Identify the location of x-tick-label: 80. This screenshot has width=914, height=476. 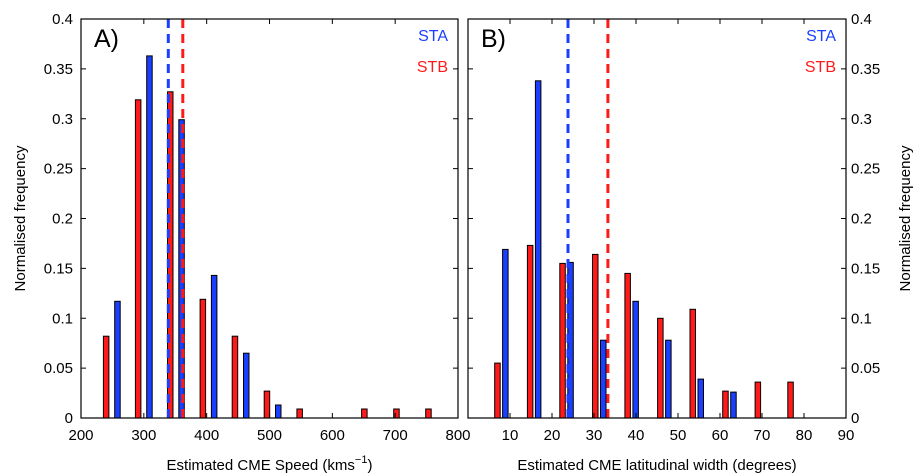
(804, 435).